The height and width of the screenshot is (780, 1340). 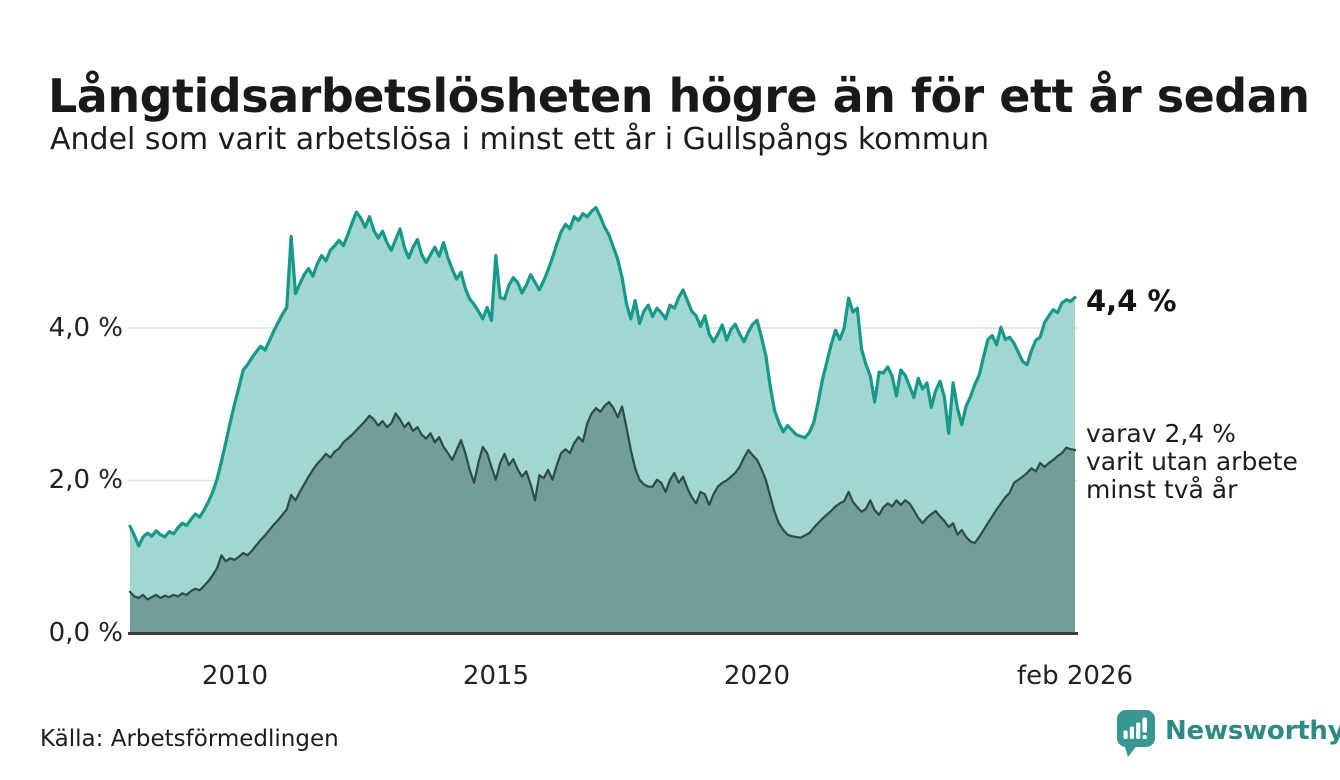 I want to click on x-axis-label-2010: 2010, so click(x=235, y=676).